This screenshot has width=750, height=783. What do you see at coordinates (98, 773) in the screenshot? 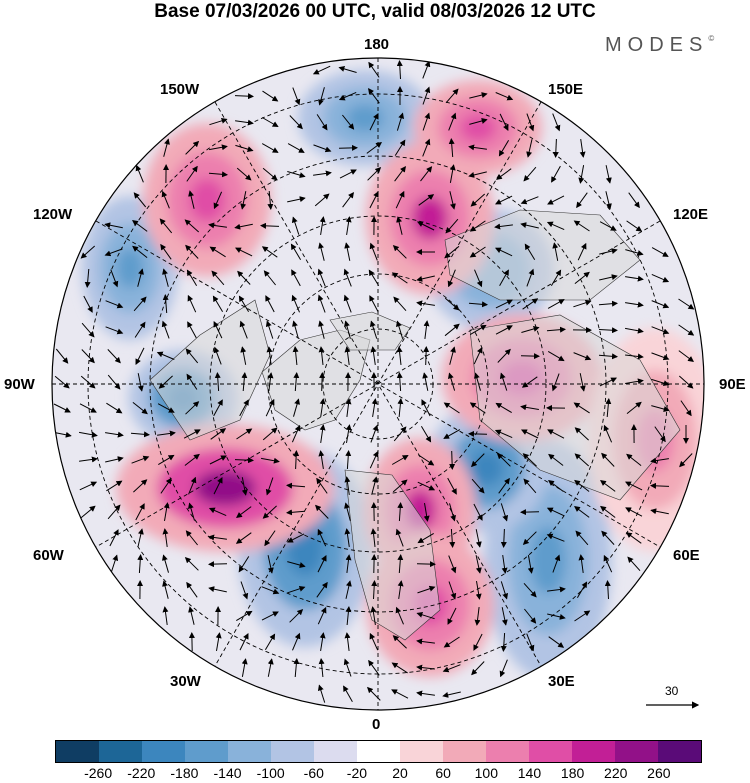
I see `colorbar-tick-label: -260` at bounding box center [98, 773].